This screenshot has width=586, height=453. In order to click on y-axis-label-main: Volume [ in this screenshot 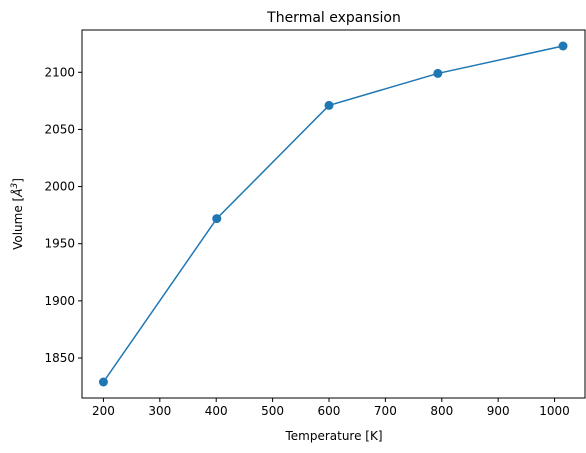, I will do `click(18, 223)`.